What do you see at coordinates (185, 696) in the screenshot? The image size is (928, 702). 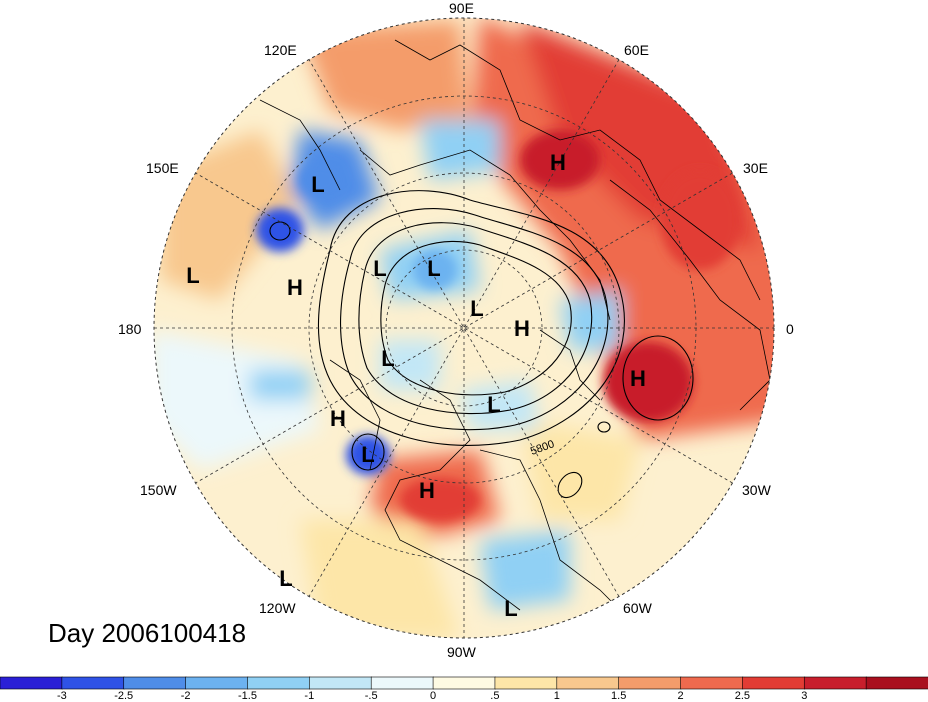 I see `colorbar-tick-label: -2` at bounding box center [185, 696].